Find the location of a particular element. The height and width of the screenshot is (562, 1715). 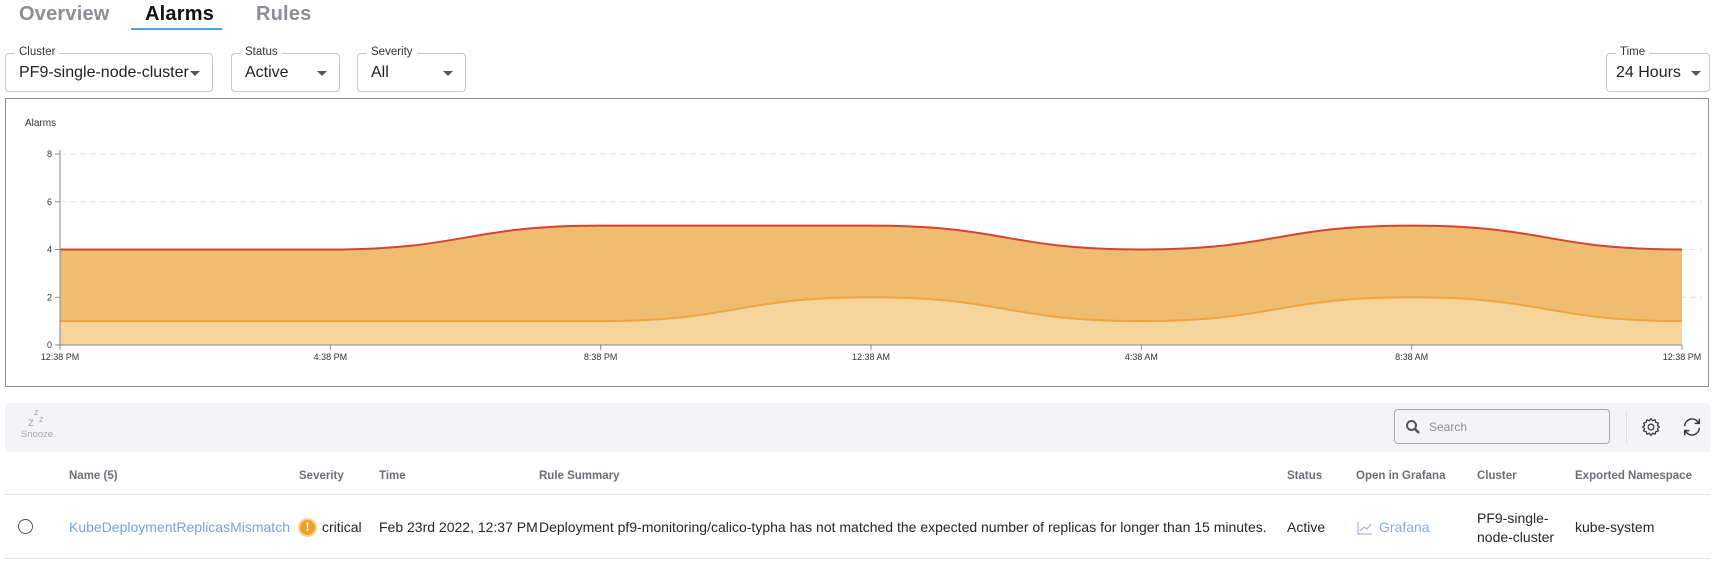

tab-alarms: Alarms is located at coordinates (180, 14).